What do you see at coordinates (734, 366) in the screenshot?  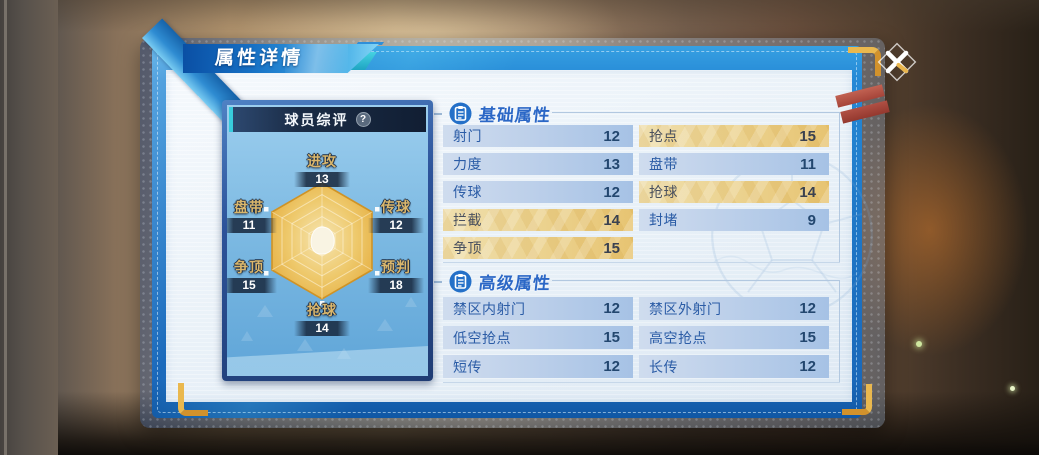 I see `attr-cell: 长传 12` at bounding box center [734, 366].